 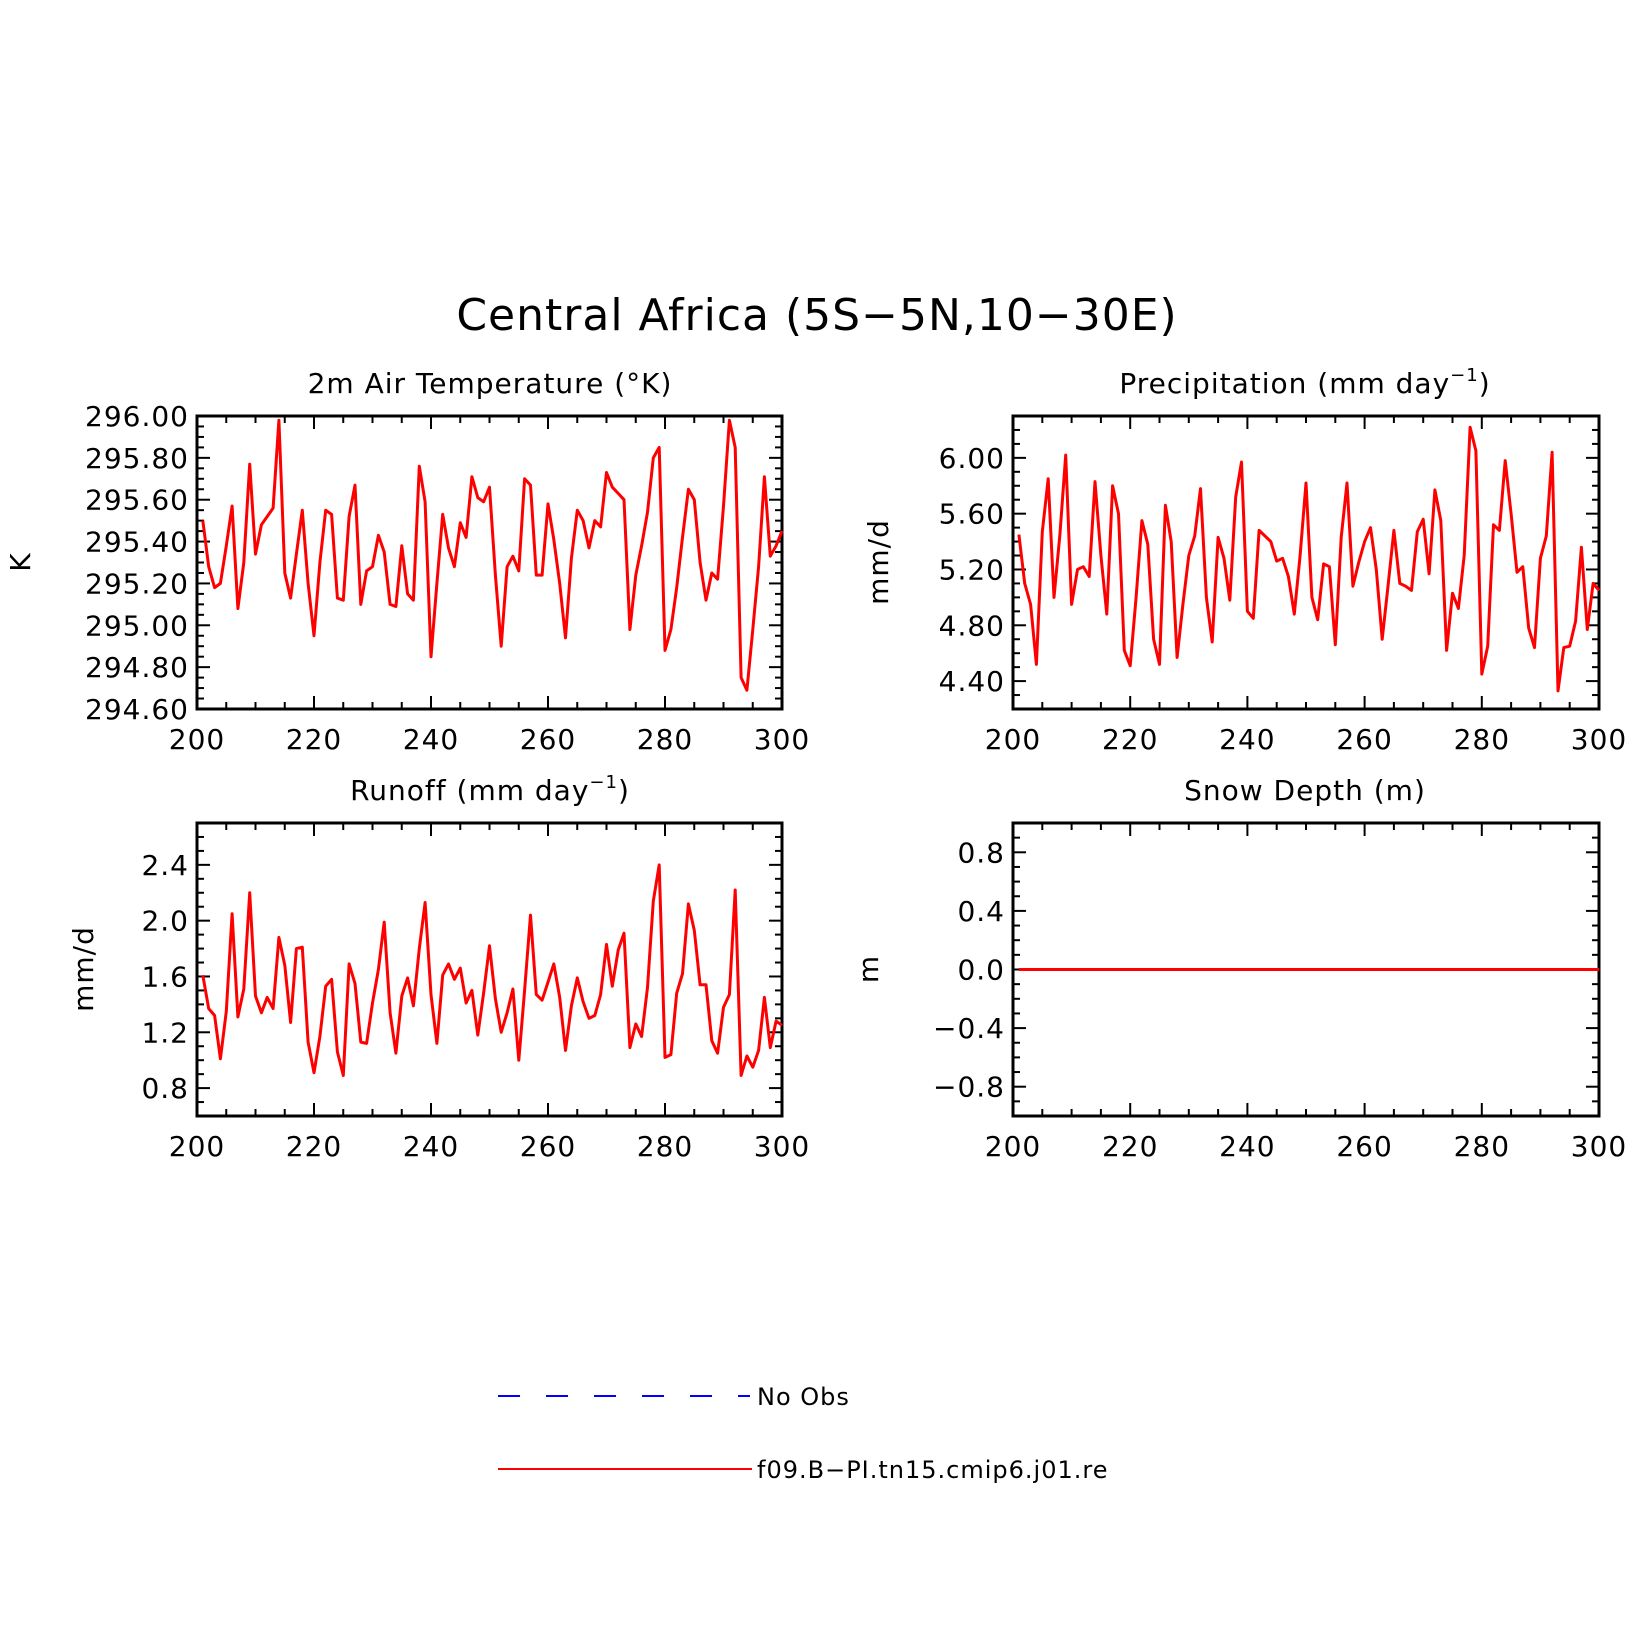 I want to click on y-tick-label: 0.4, so click(x=981, y=911).